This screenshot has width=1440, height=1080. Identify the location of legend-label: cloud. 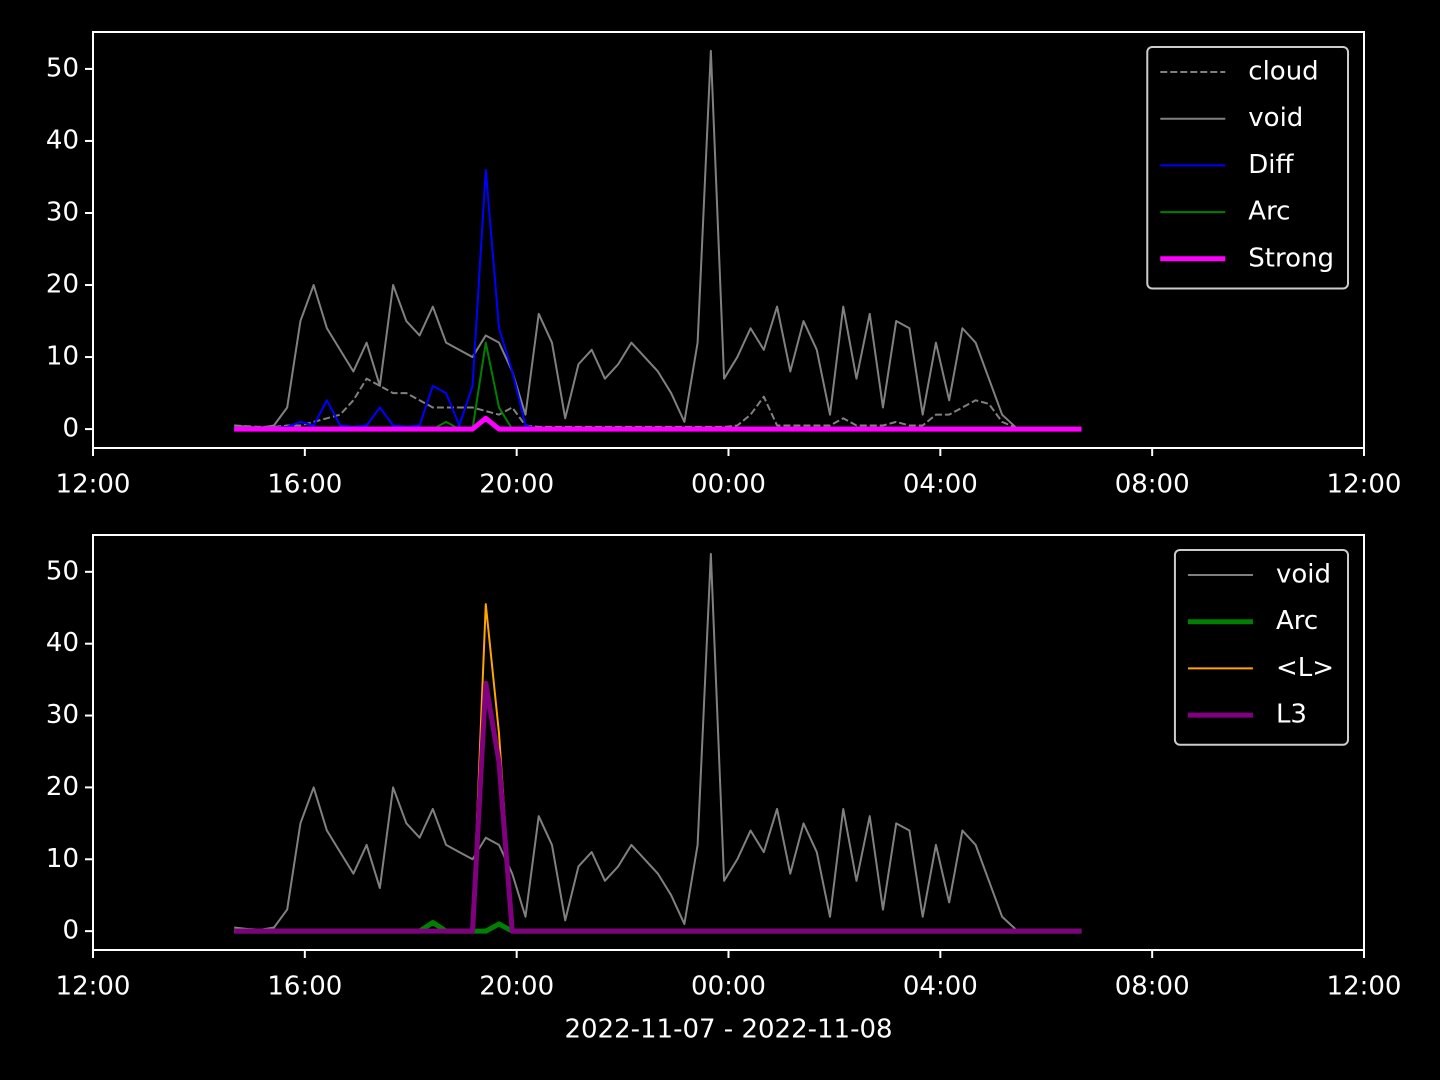
(1283, 72).